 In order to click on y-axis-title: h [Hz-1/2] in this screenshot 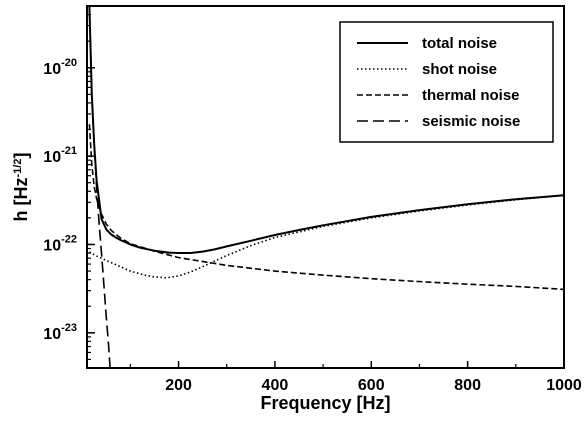, I will do `click(21, 187)`.